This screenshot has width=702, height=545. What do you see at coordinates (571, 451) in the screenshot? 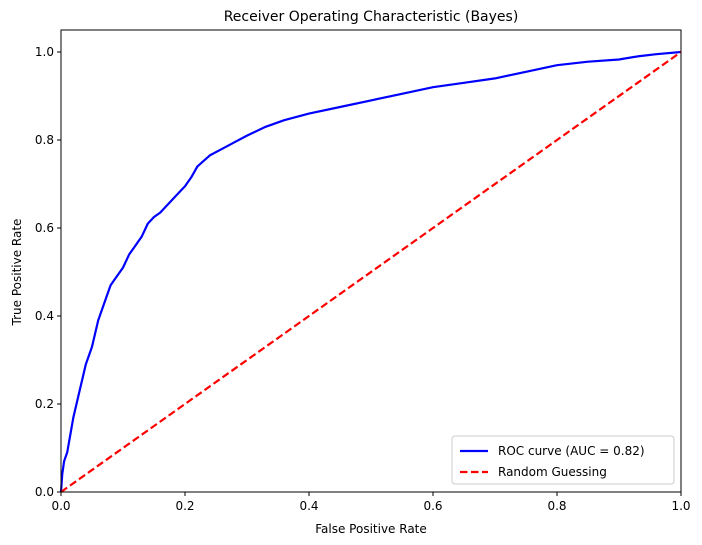
I see `legend-label-roc: ROC curve (AUC = 0.82)` at bounding box center [571, 451].